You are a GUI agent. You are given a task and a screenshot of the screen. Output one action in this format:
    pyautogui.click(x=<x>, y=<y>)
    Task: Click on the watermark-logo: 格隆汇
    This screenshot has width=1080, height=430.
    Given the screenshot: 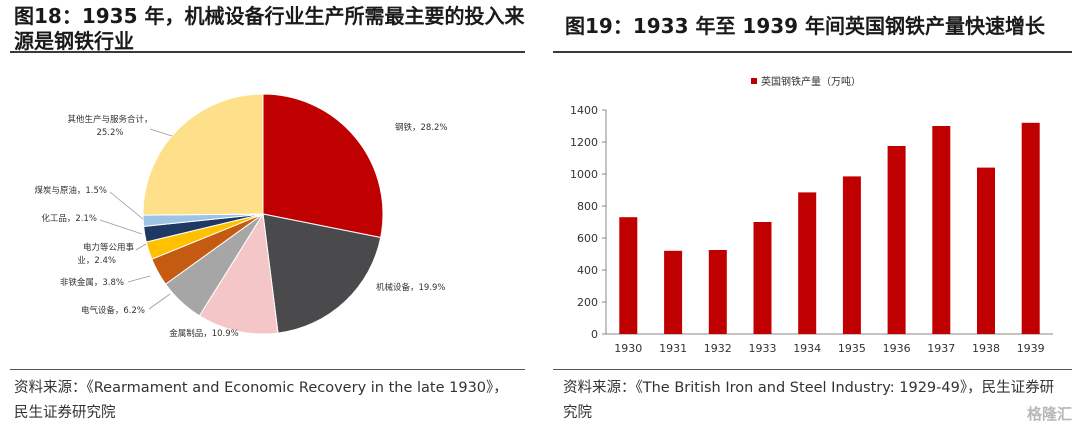 What is the action you would take?
    pyautogui.click(x=1049, y=414)
    